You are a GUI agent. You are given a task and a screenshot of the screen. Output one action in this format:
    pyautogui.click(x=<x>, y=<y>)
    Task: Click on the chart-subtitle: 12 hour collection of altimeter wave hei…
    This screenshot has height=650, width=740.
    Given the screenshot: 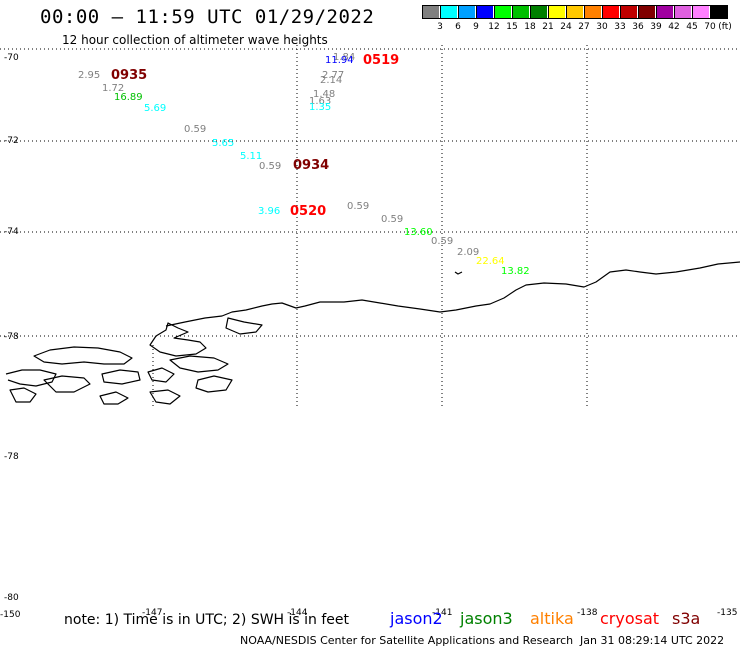 What is the action you would take?
    pyautogui.click(x=195, y=40)
    